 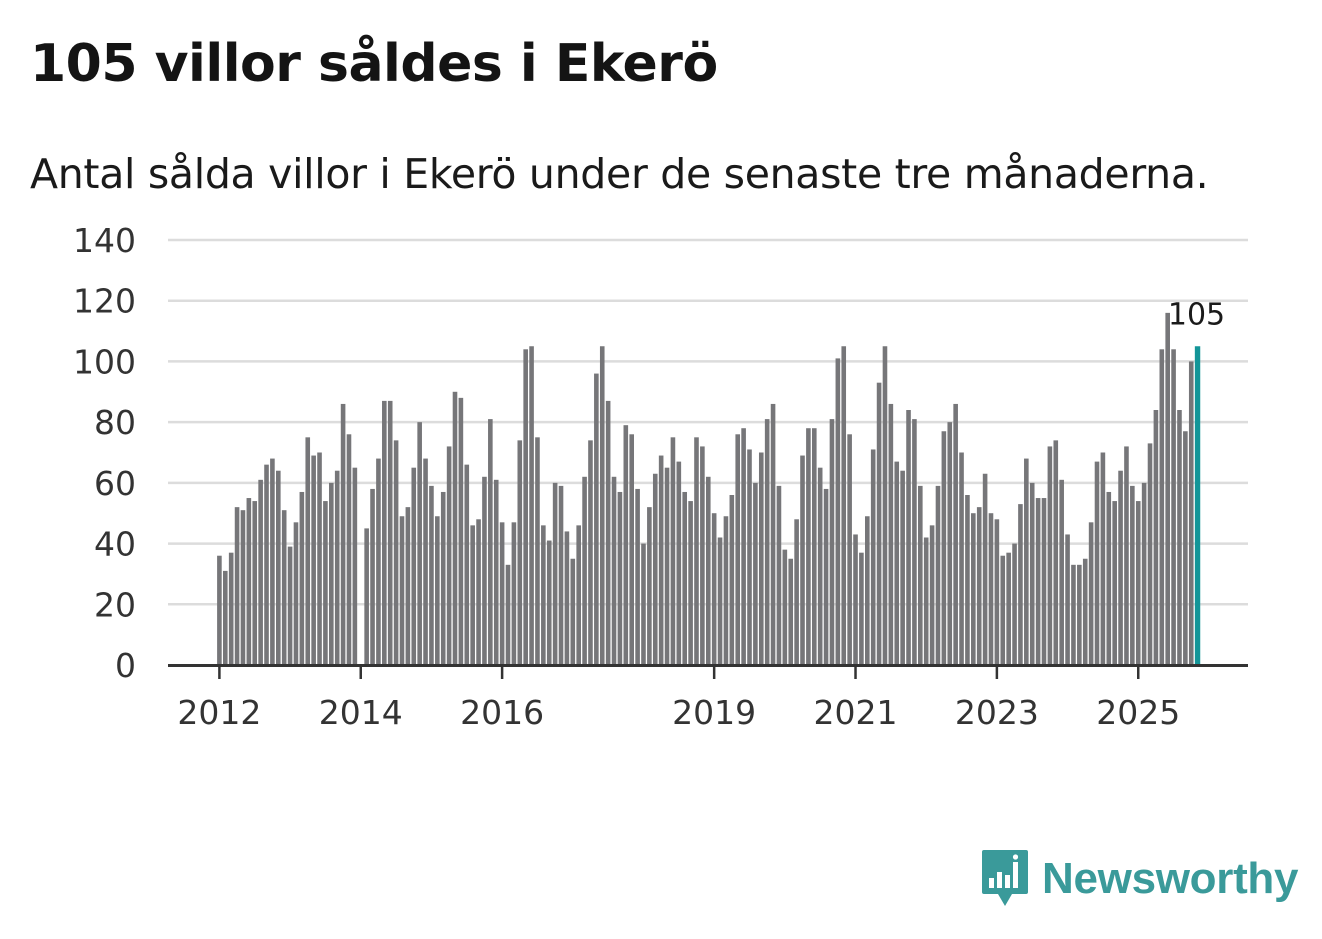 What do you see at coordinates (104, 240) in the screenshot?
I see `y-tick-label: 140` at bounding box center [104, 240].